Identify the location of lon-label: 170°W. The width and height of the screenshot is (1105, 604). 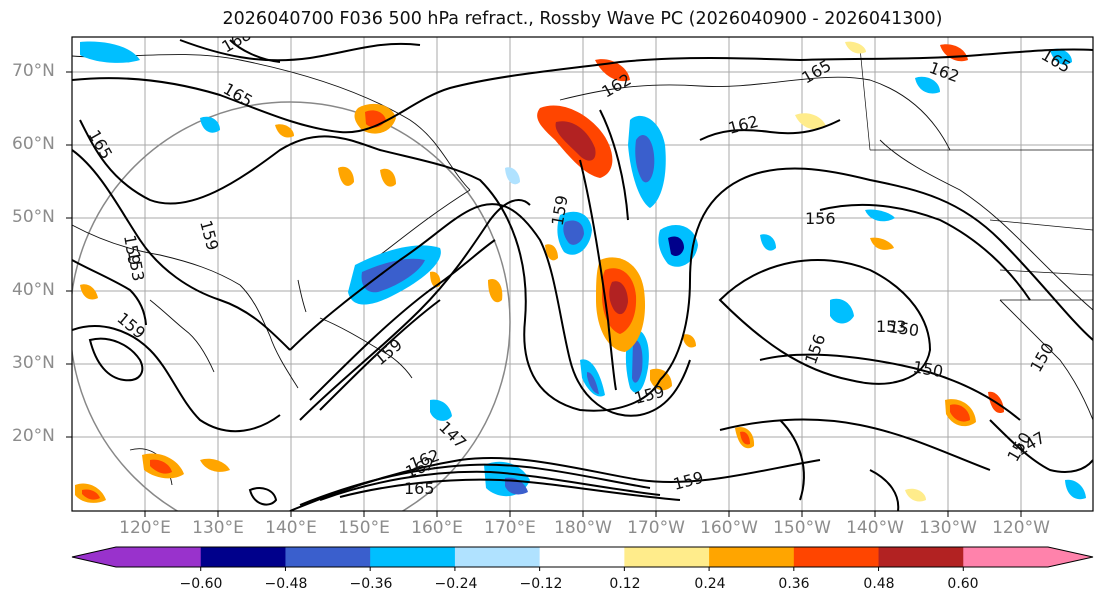
(656, 528).